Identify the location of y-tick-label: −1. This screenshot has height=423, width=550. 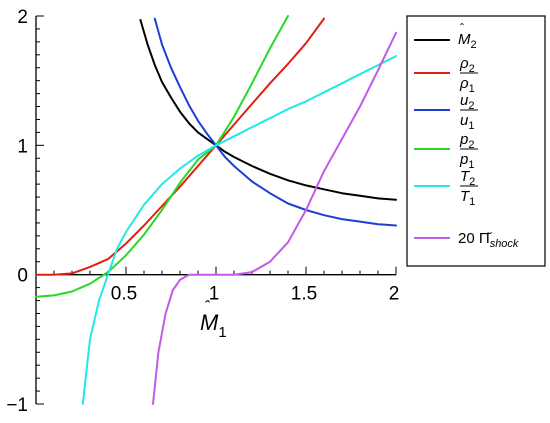
(17, 405).